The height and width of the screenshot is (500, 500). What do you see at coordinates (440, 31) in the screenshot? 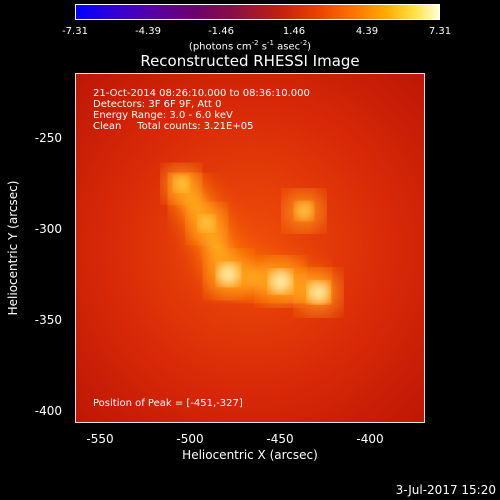
I see `colorbar-tick: 7.31` at bounding box center [440, 31].